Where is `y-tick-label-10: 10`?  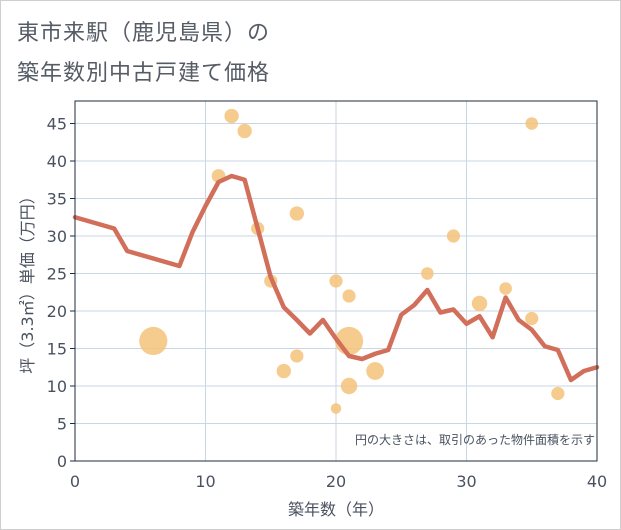
y-tick-label-10: 10 is located at coordinates (57, 386).